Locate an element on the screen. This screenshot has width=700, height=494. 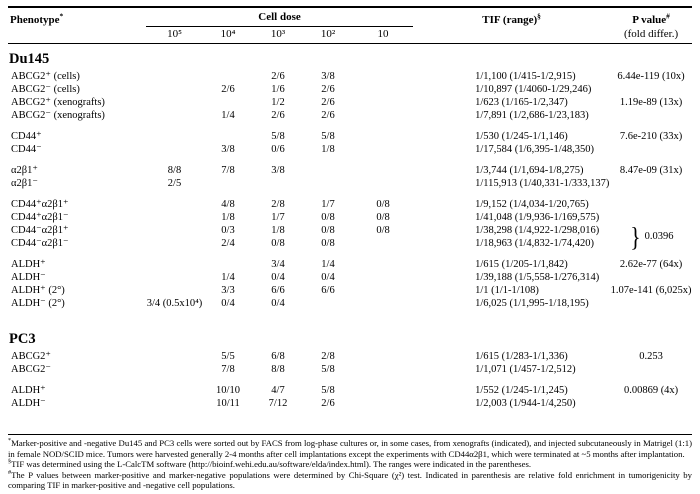
phenotype-label: ABCG2⁺ is located at coordinates (31, 356).